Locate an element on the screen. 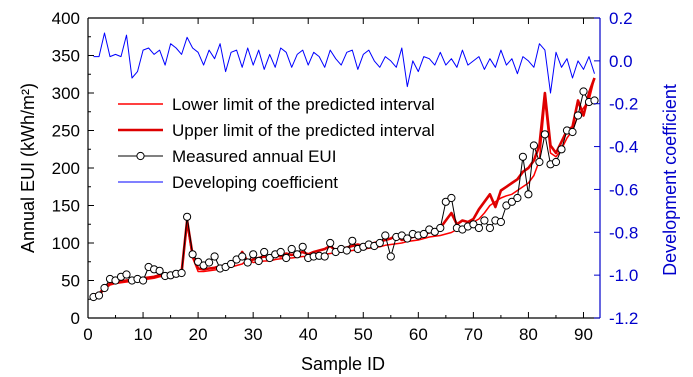  y-tick-label-left: 300 is located at coordinates (66, 93).